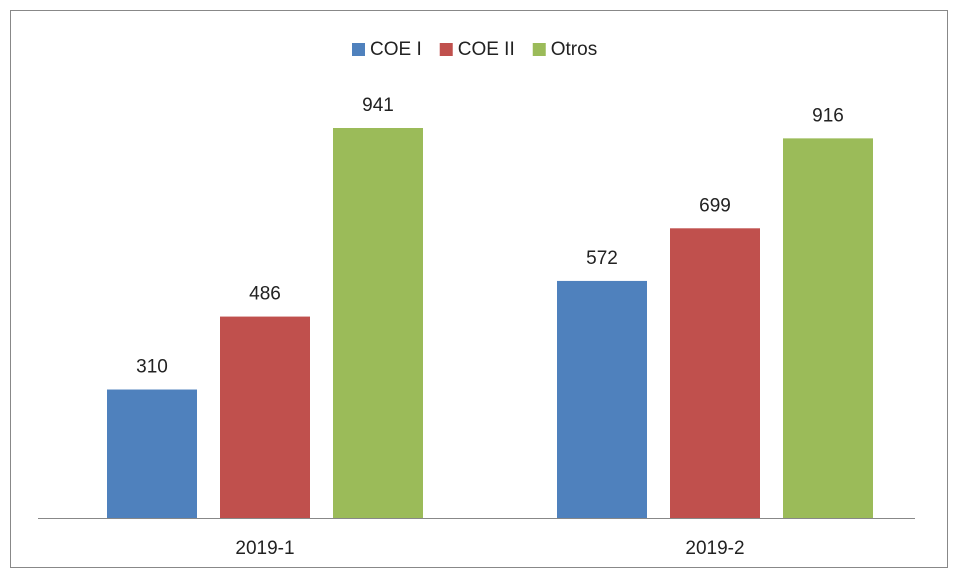  Describe the element at coordinates (264, 548) in the screenshot. I see `x-tick-label: 2019-1` at that location.